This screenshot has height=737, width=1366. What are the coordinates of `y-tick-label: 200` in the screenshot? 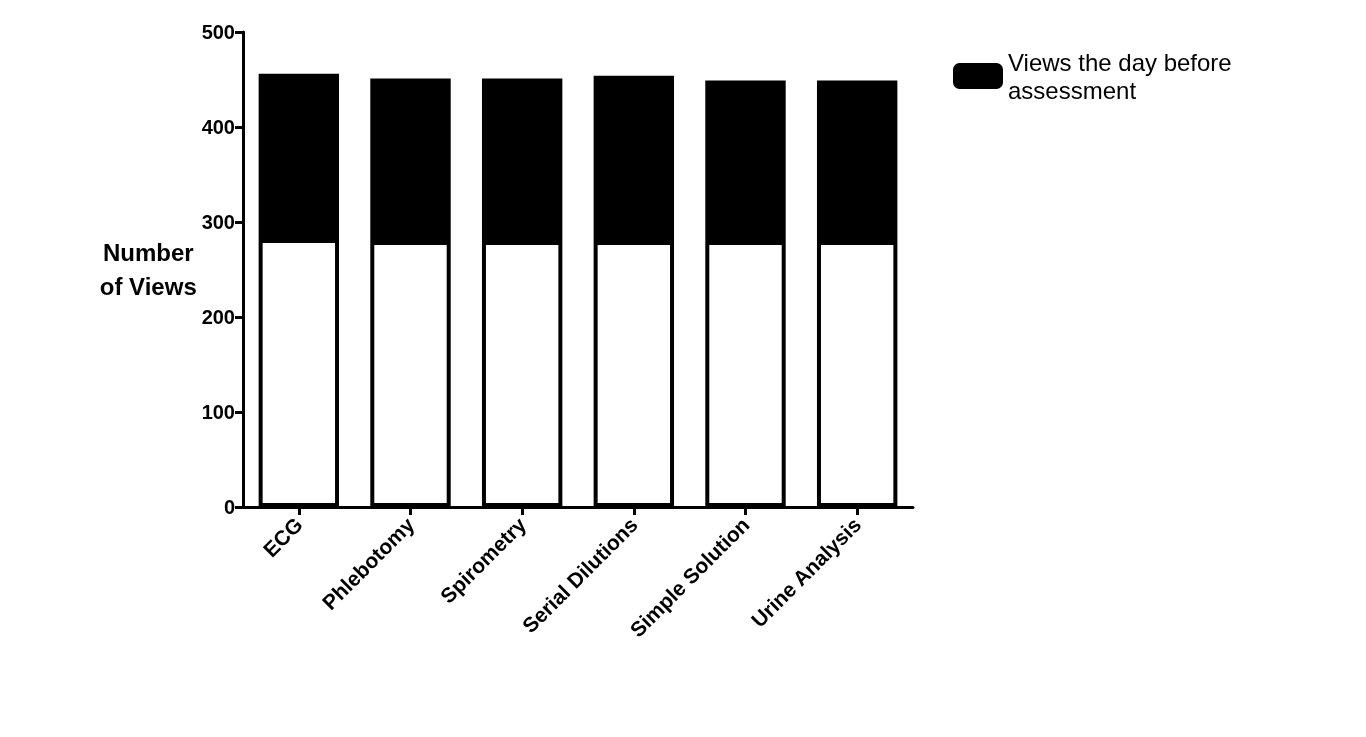 It's located at (218, 317).